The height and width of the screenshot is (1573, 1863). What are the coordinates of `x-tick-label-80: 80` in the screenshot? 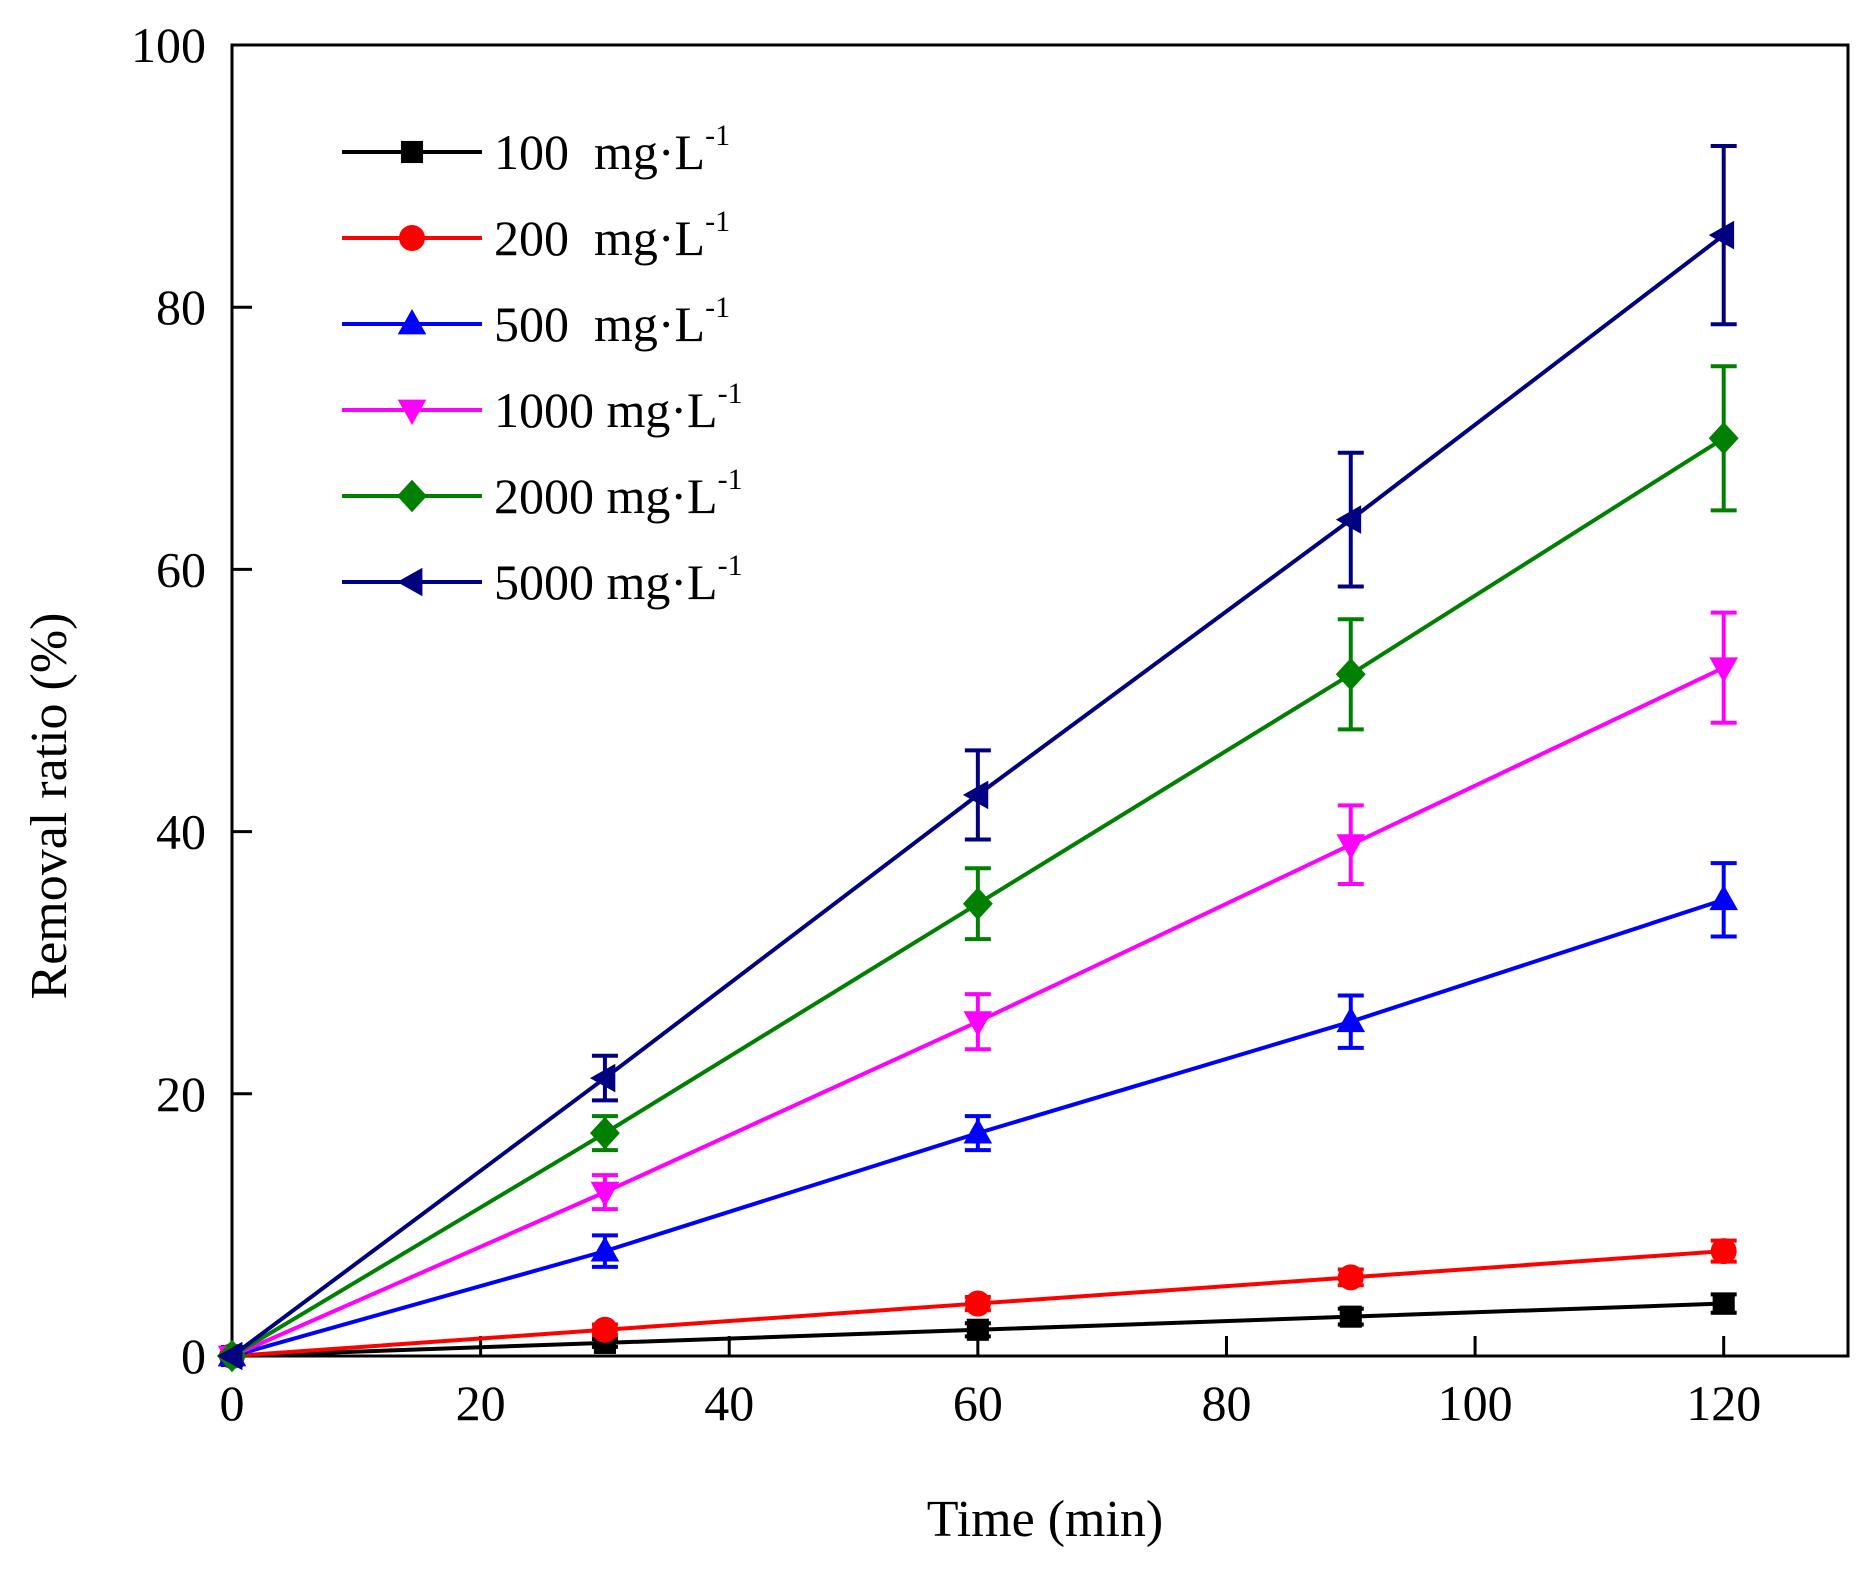 It's located at (1226, 1403).